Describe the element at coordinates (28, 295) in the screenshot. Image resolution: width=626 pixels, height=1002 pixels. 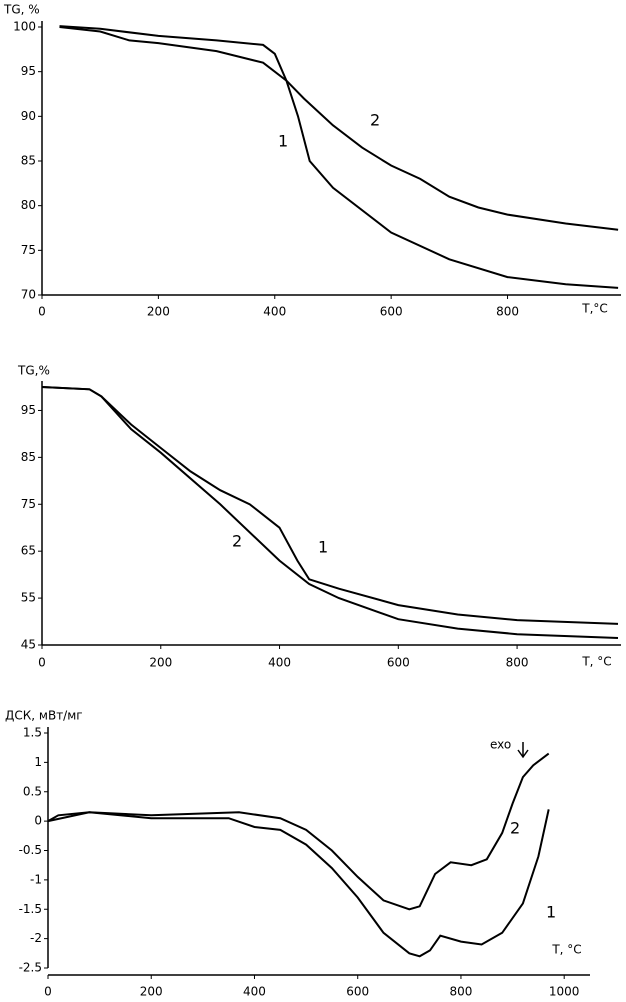
I see `y-tick-label: 70` at that location.